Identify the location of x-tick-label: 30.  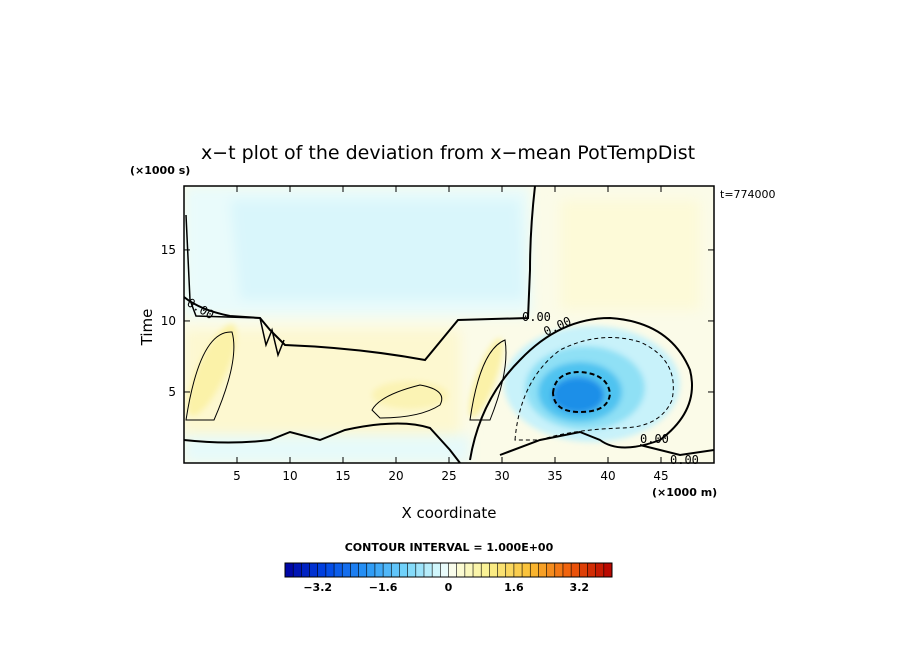
(501, 476).